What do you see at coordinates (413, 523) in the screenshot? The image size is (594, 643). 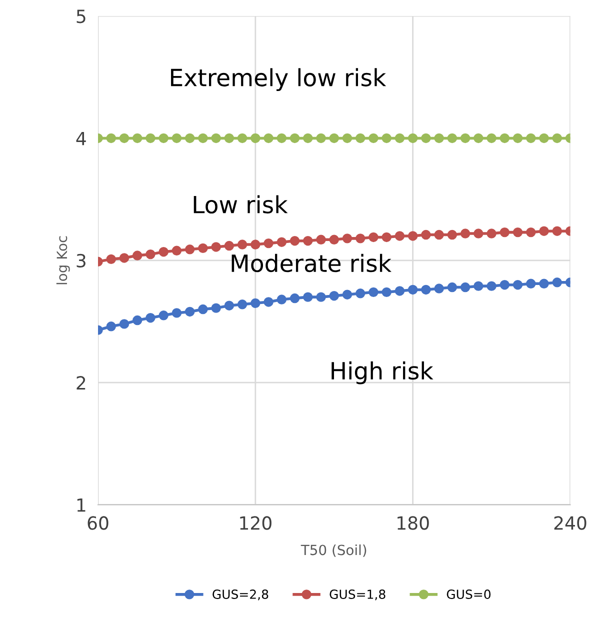 I see `x-tick-label: 180` at bounding box center [413, 523].